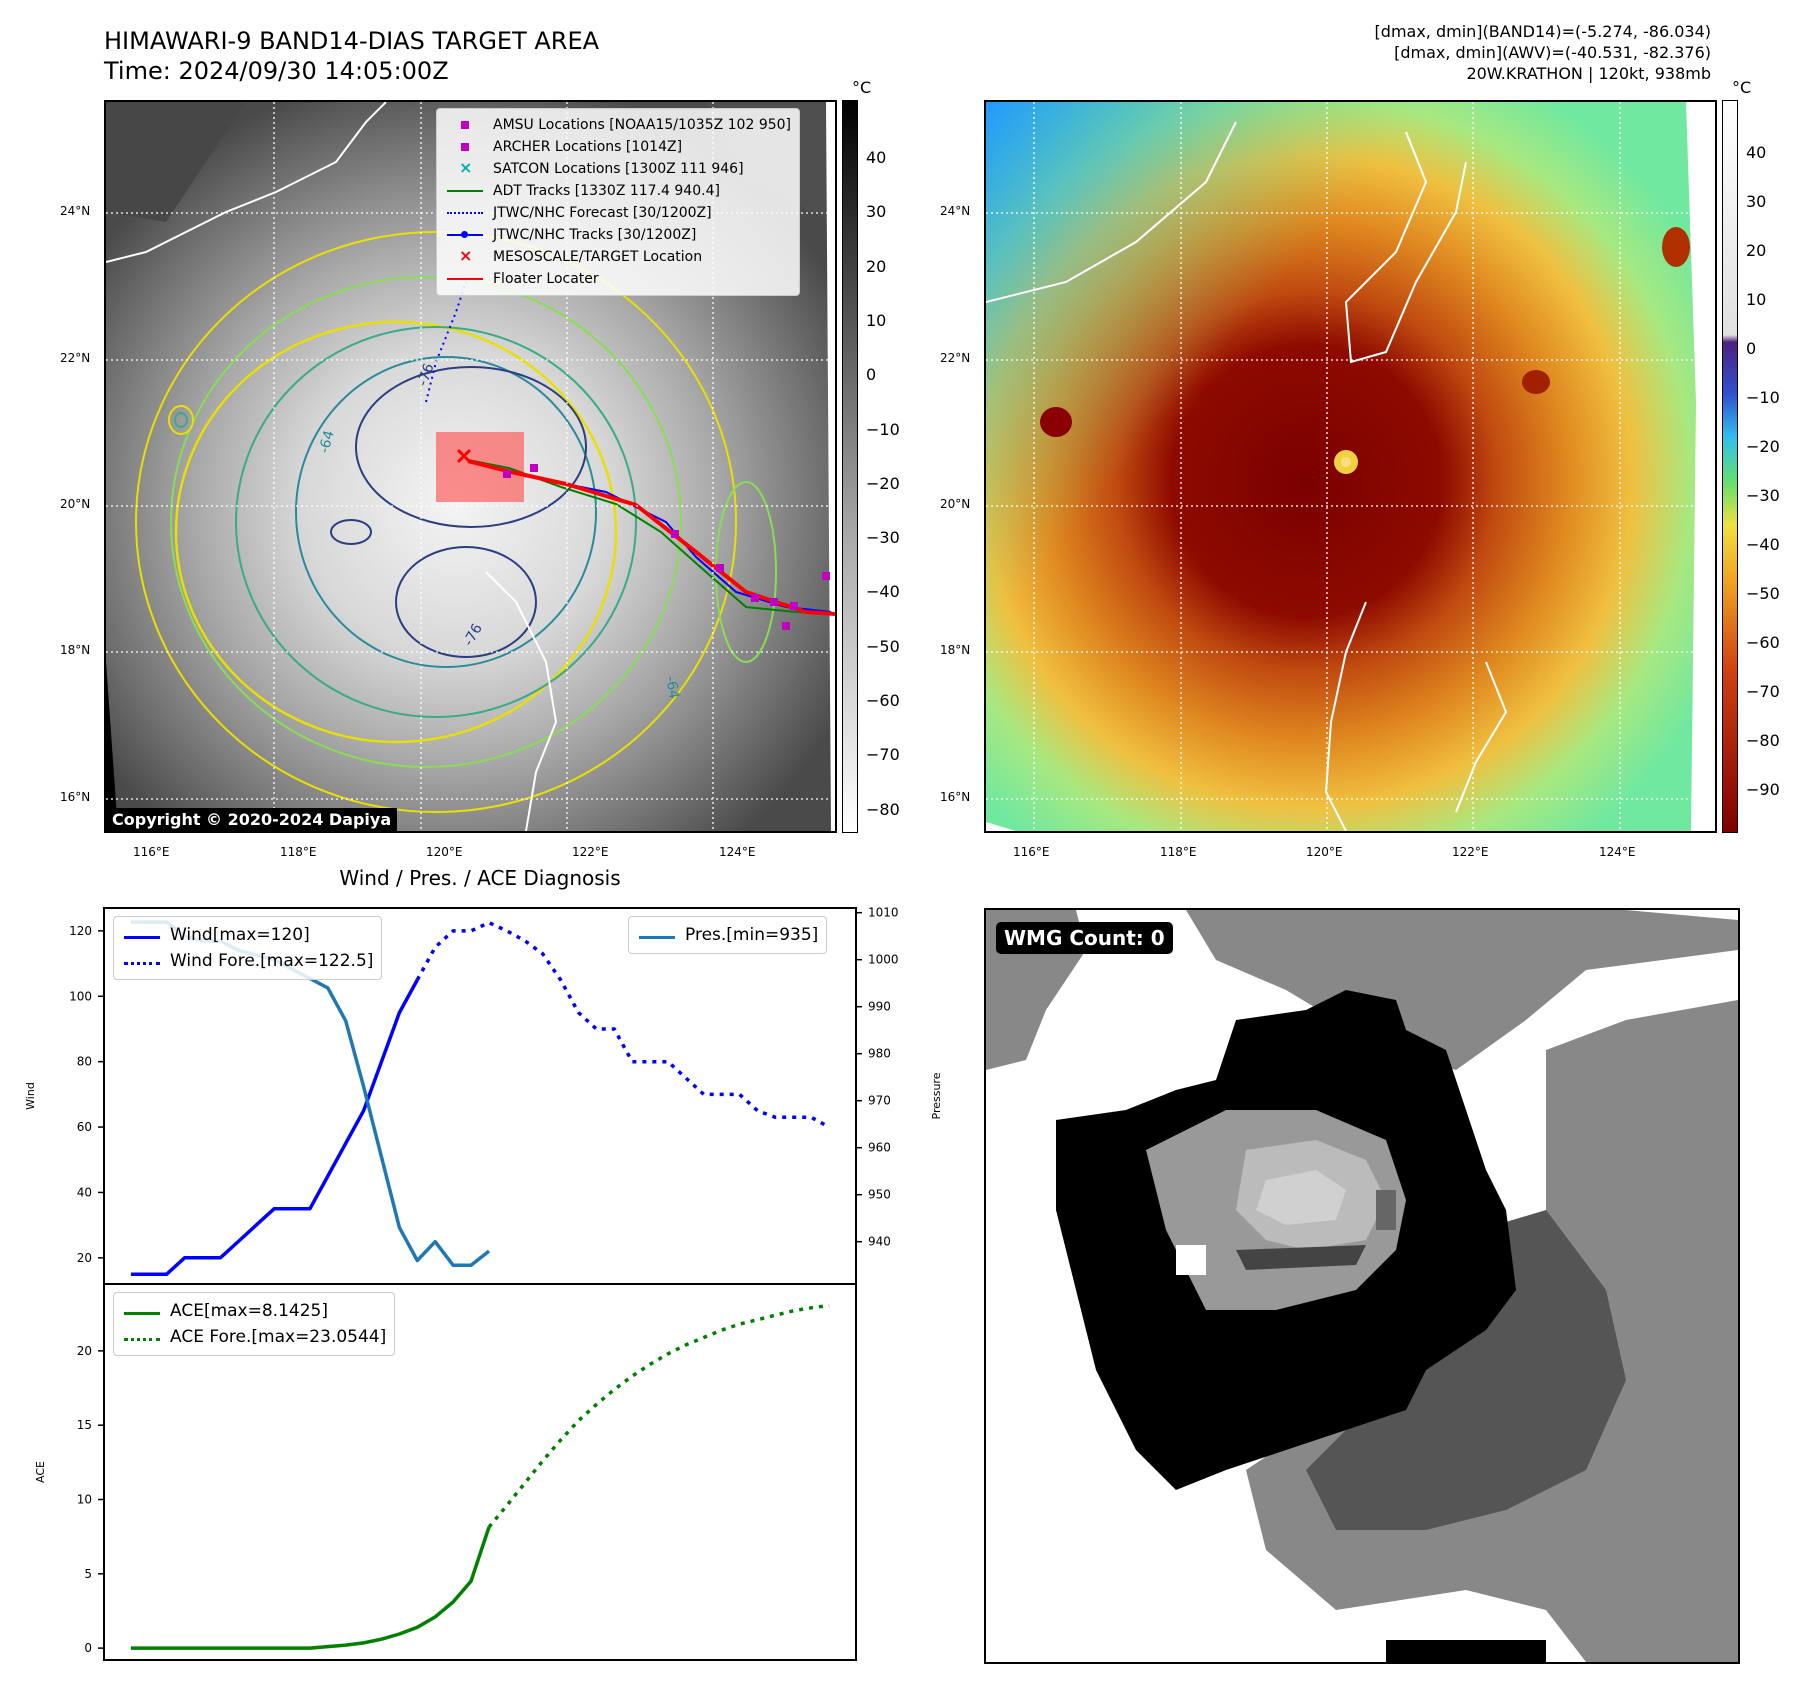  What do you see at coordinates (618, 235) in the screenshot?
I see `legend-jtwc-tracks: JTWC/NHC Tracks [30/1200Z]` at bounding box center [618, 235].